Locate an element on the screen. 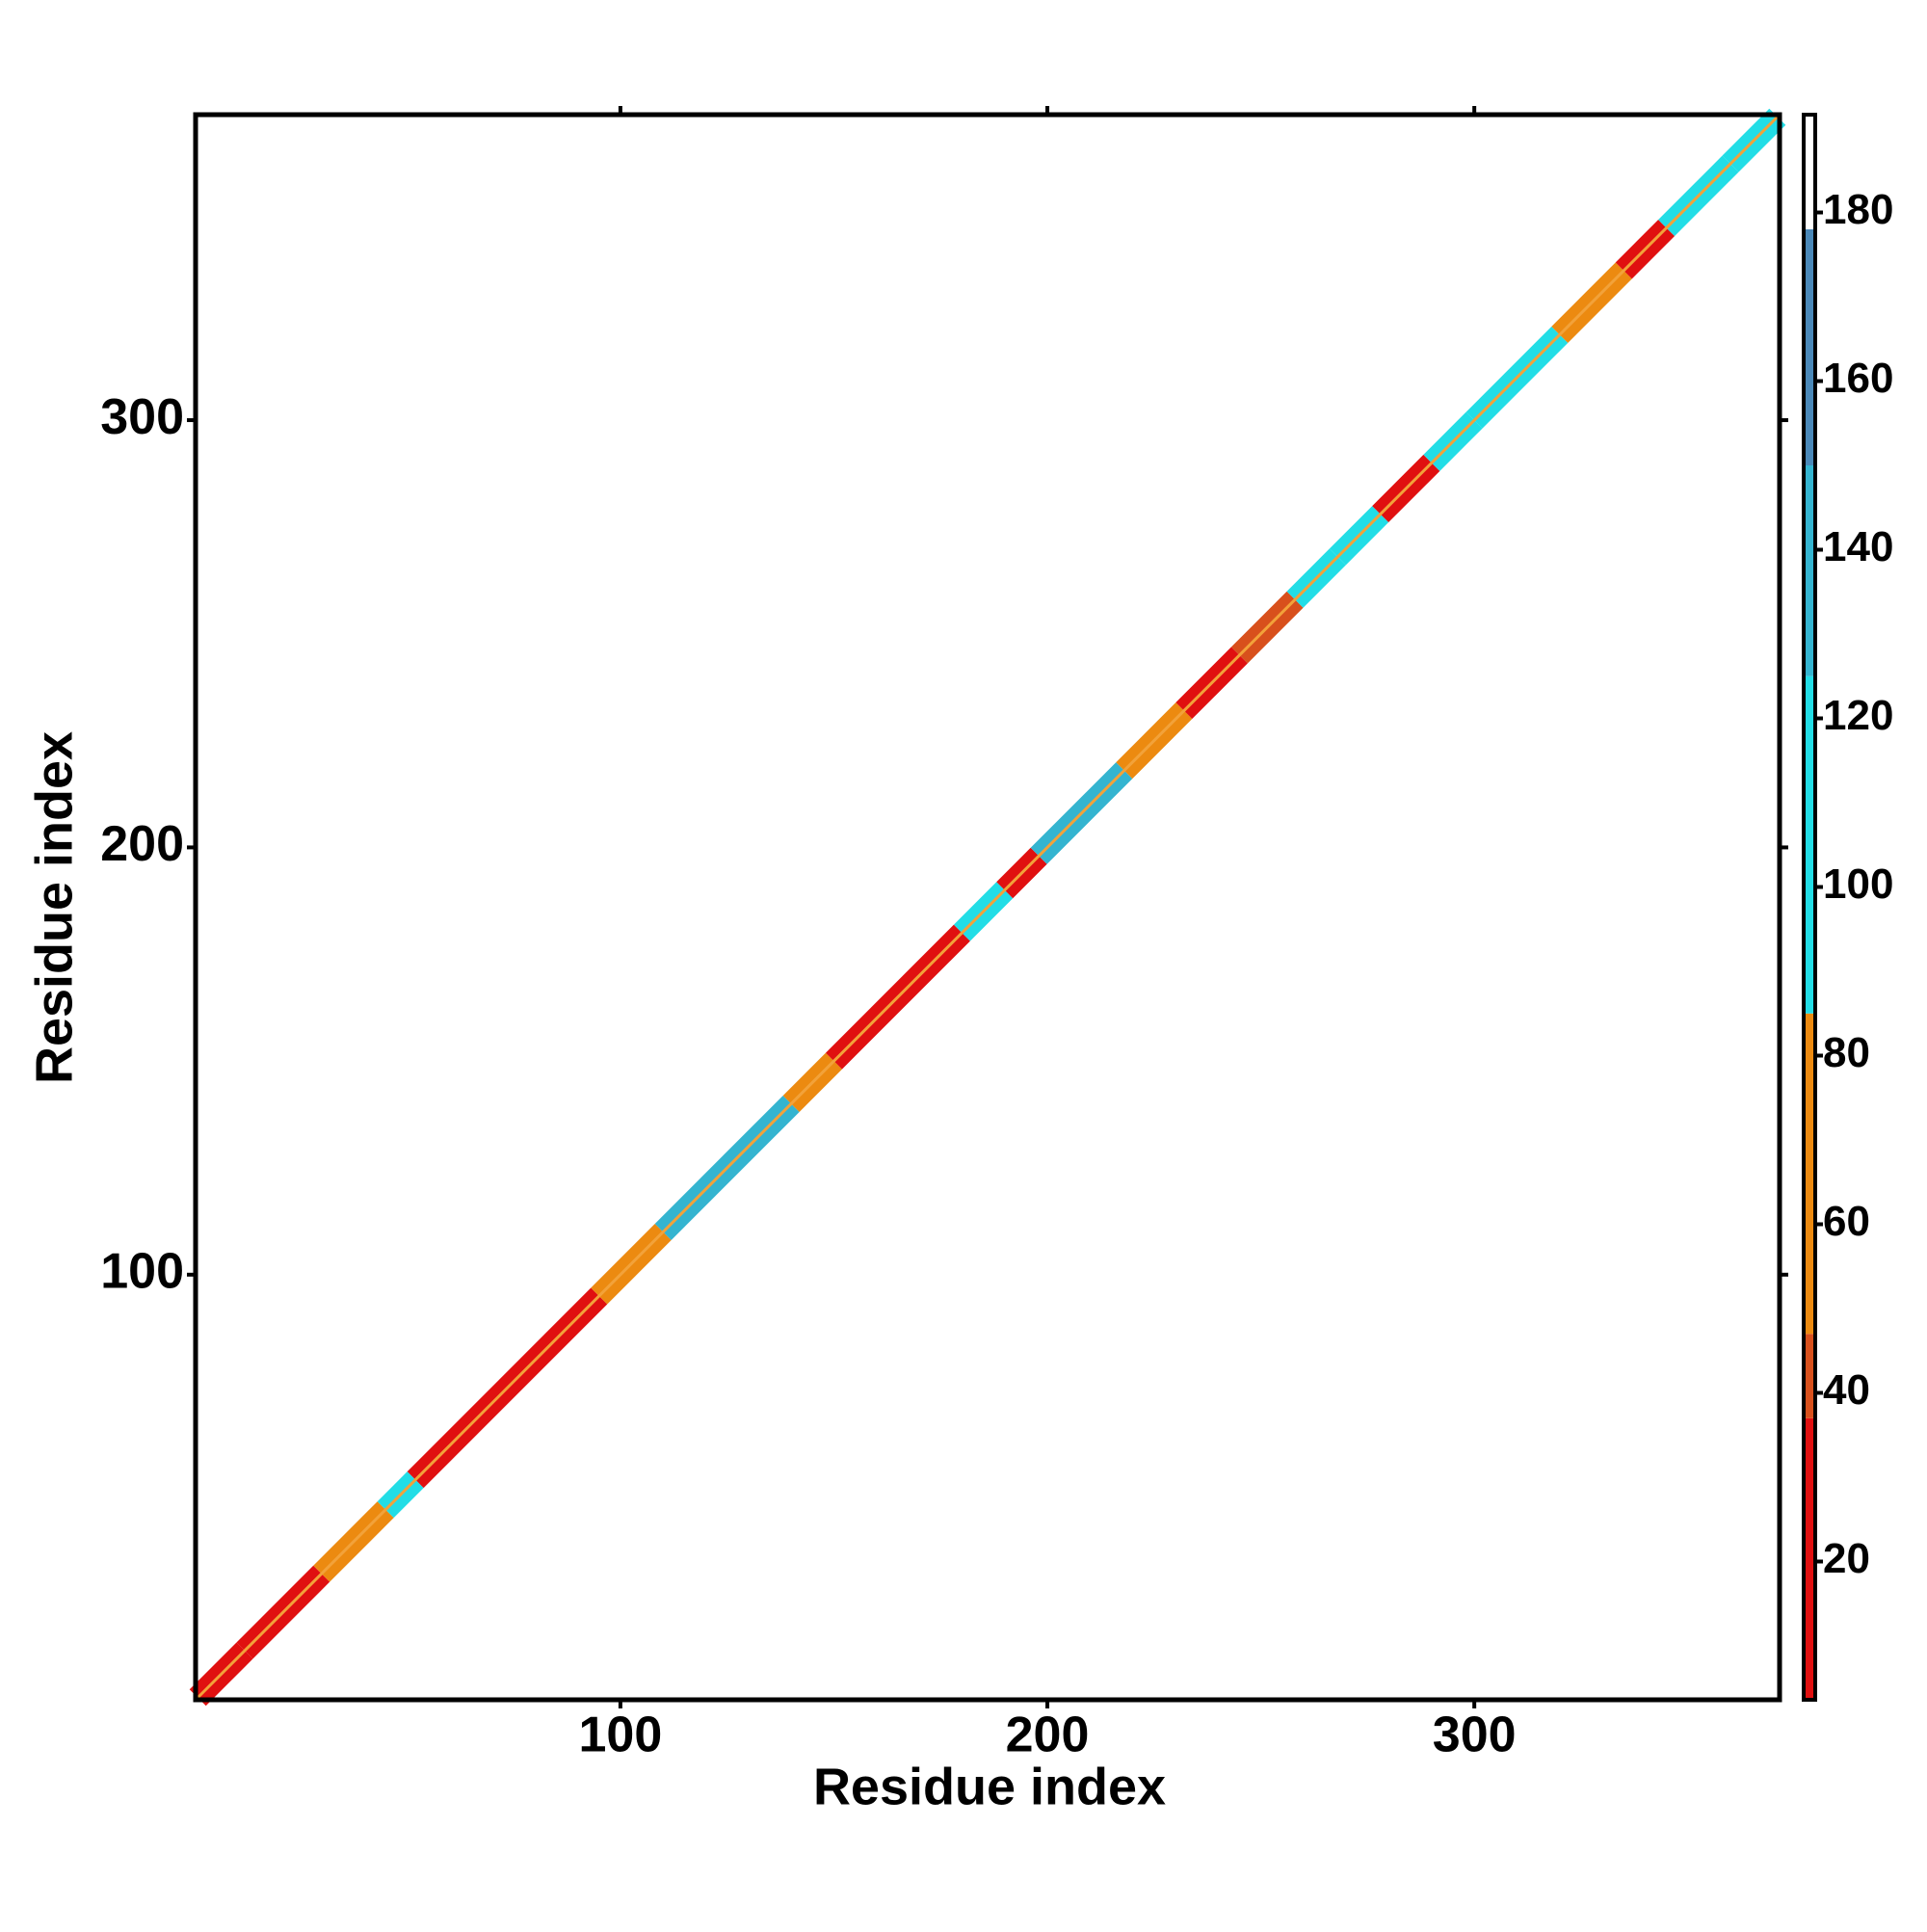  x-axis-title: Residue index is located at coordinates (989, 1786).